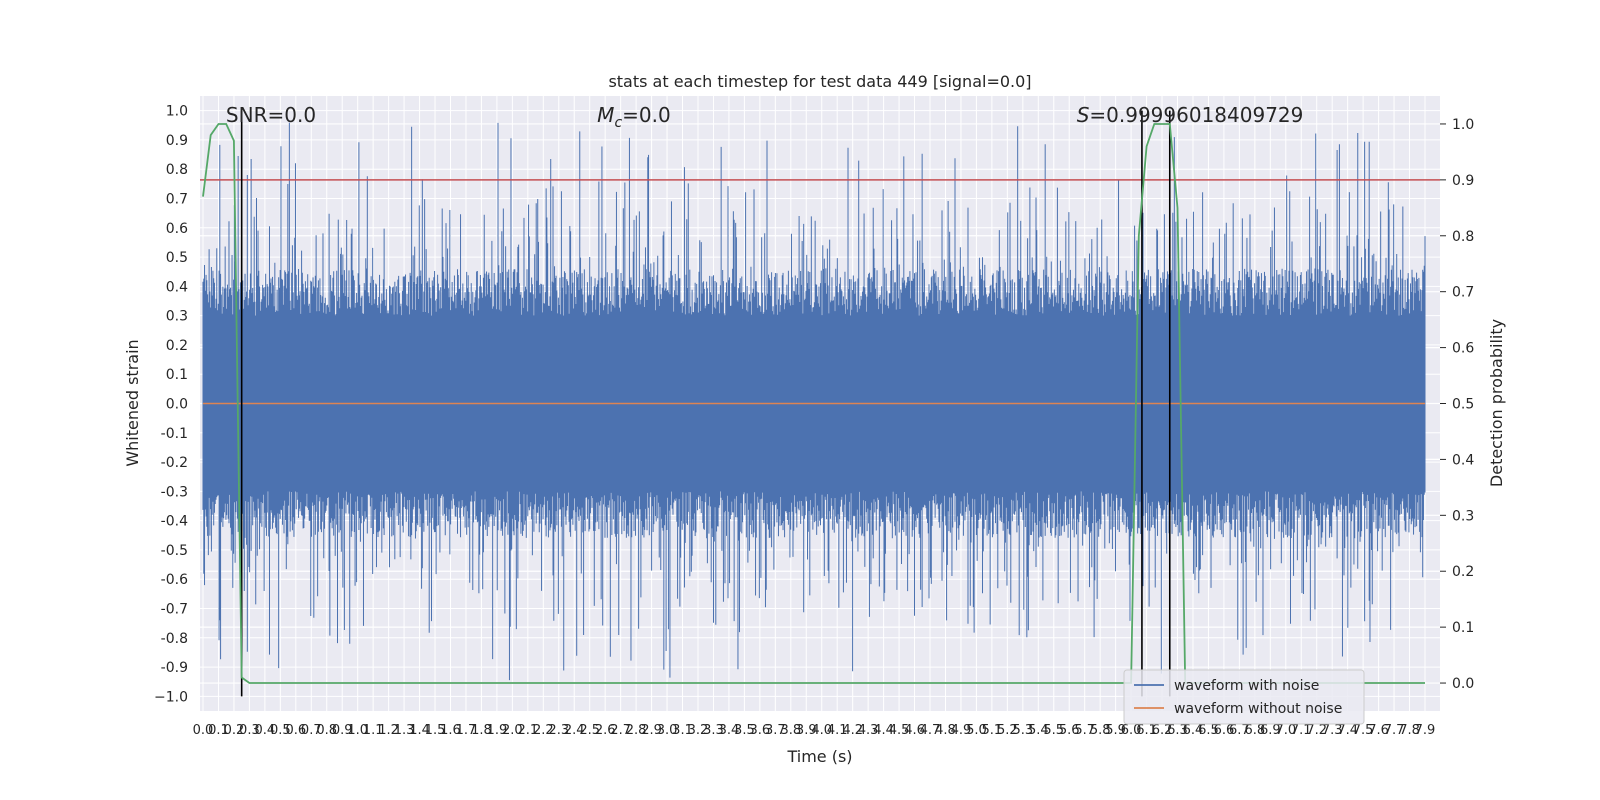  What do you see at coordinates (636, 730) in the screenshot?
I see `x-tick-label: 2.8` at bounding box center [636, 730].